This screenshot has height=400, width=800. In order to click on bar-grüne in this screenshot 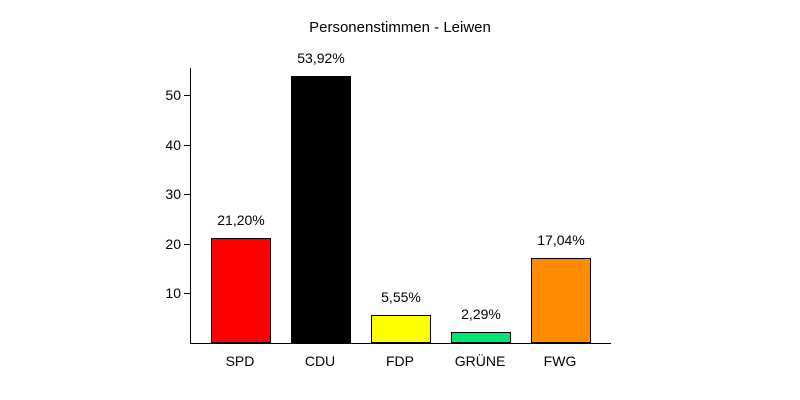, I will do `click(481, 337)`.